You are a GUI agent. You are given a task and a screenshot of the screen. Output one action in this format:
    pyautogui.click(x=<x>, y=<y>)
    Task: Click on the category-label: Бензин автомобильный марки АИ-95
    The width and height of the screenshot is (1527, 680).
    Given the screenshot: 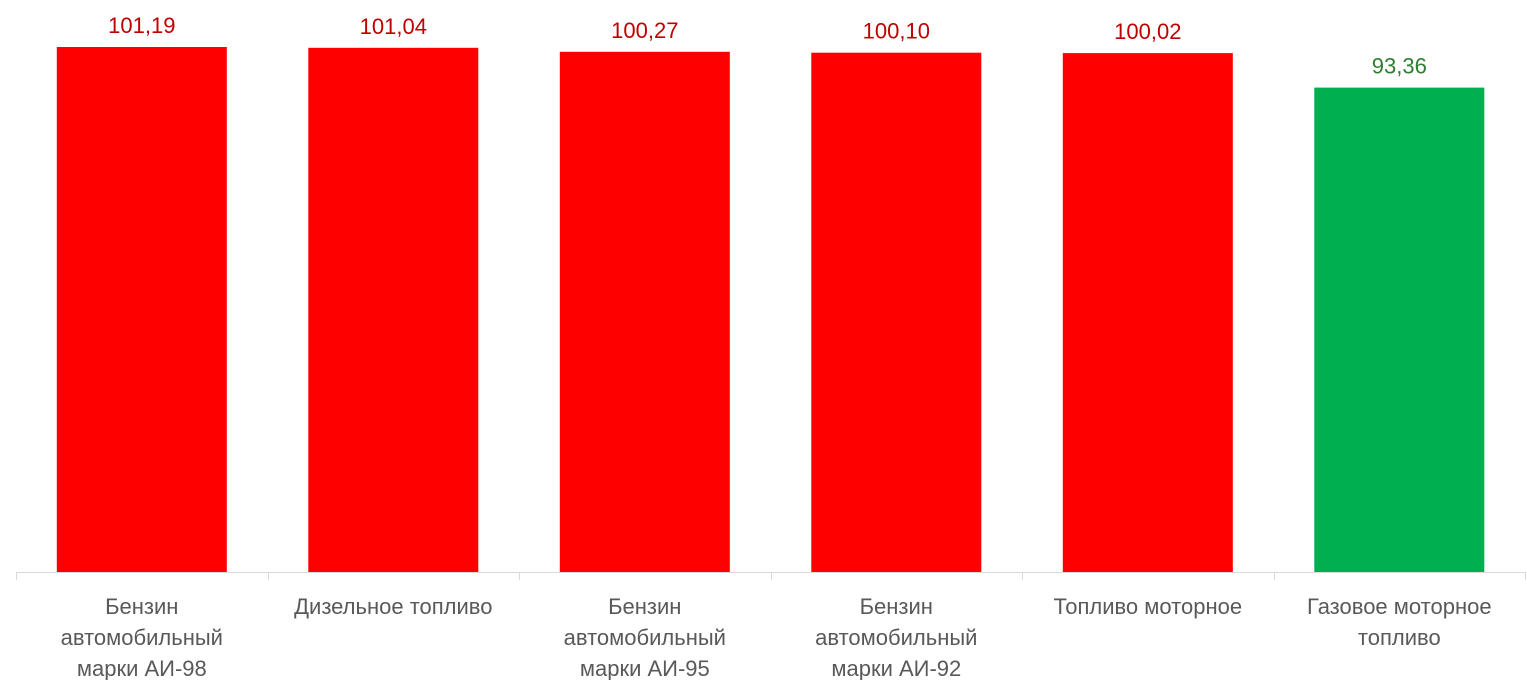 What is the action you would take?
    pyautogui.click(x=645, y=637)
    